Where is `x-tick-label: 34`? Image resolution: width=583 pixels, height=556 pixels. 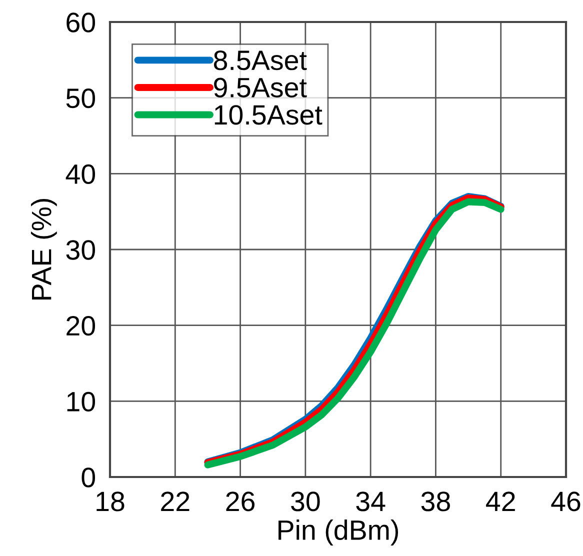 x-tick-label: 34 is located at coordinates (371, 502).